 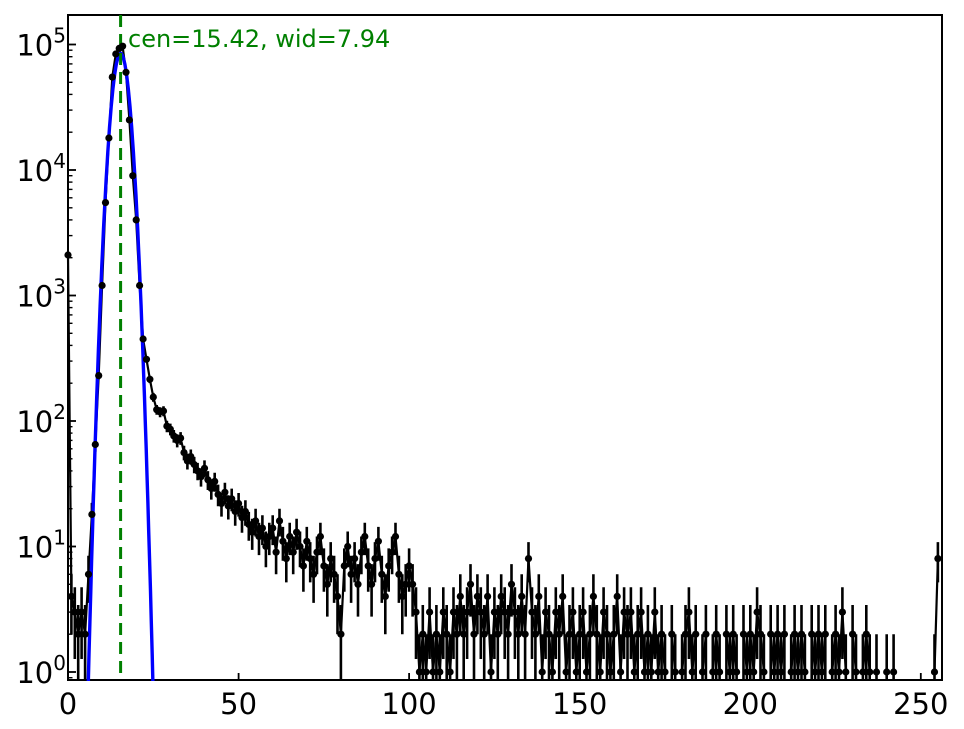 What do you see at coordinates (68, 704) in the screenshot?
I see `x-tick-label: 0` at bounding box center [68, 704].